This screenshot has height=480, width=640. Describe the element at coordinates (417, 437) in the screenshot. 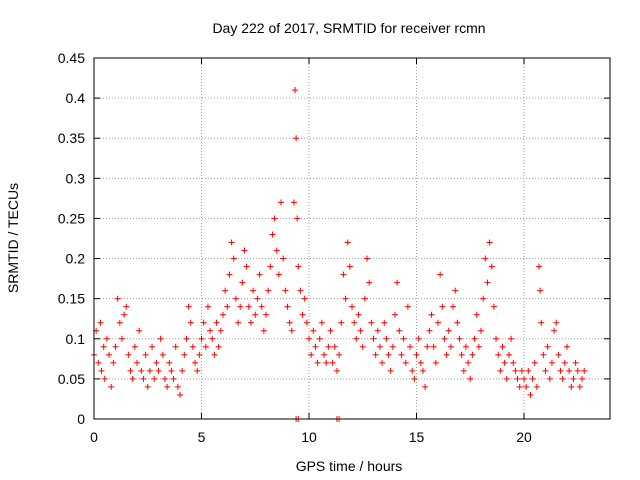

I see `x-tick-label: 15` at that location.